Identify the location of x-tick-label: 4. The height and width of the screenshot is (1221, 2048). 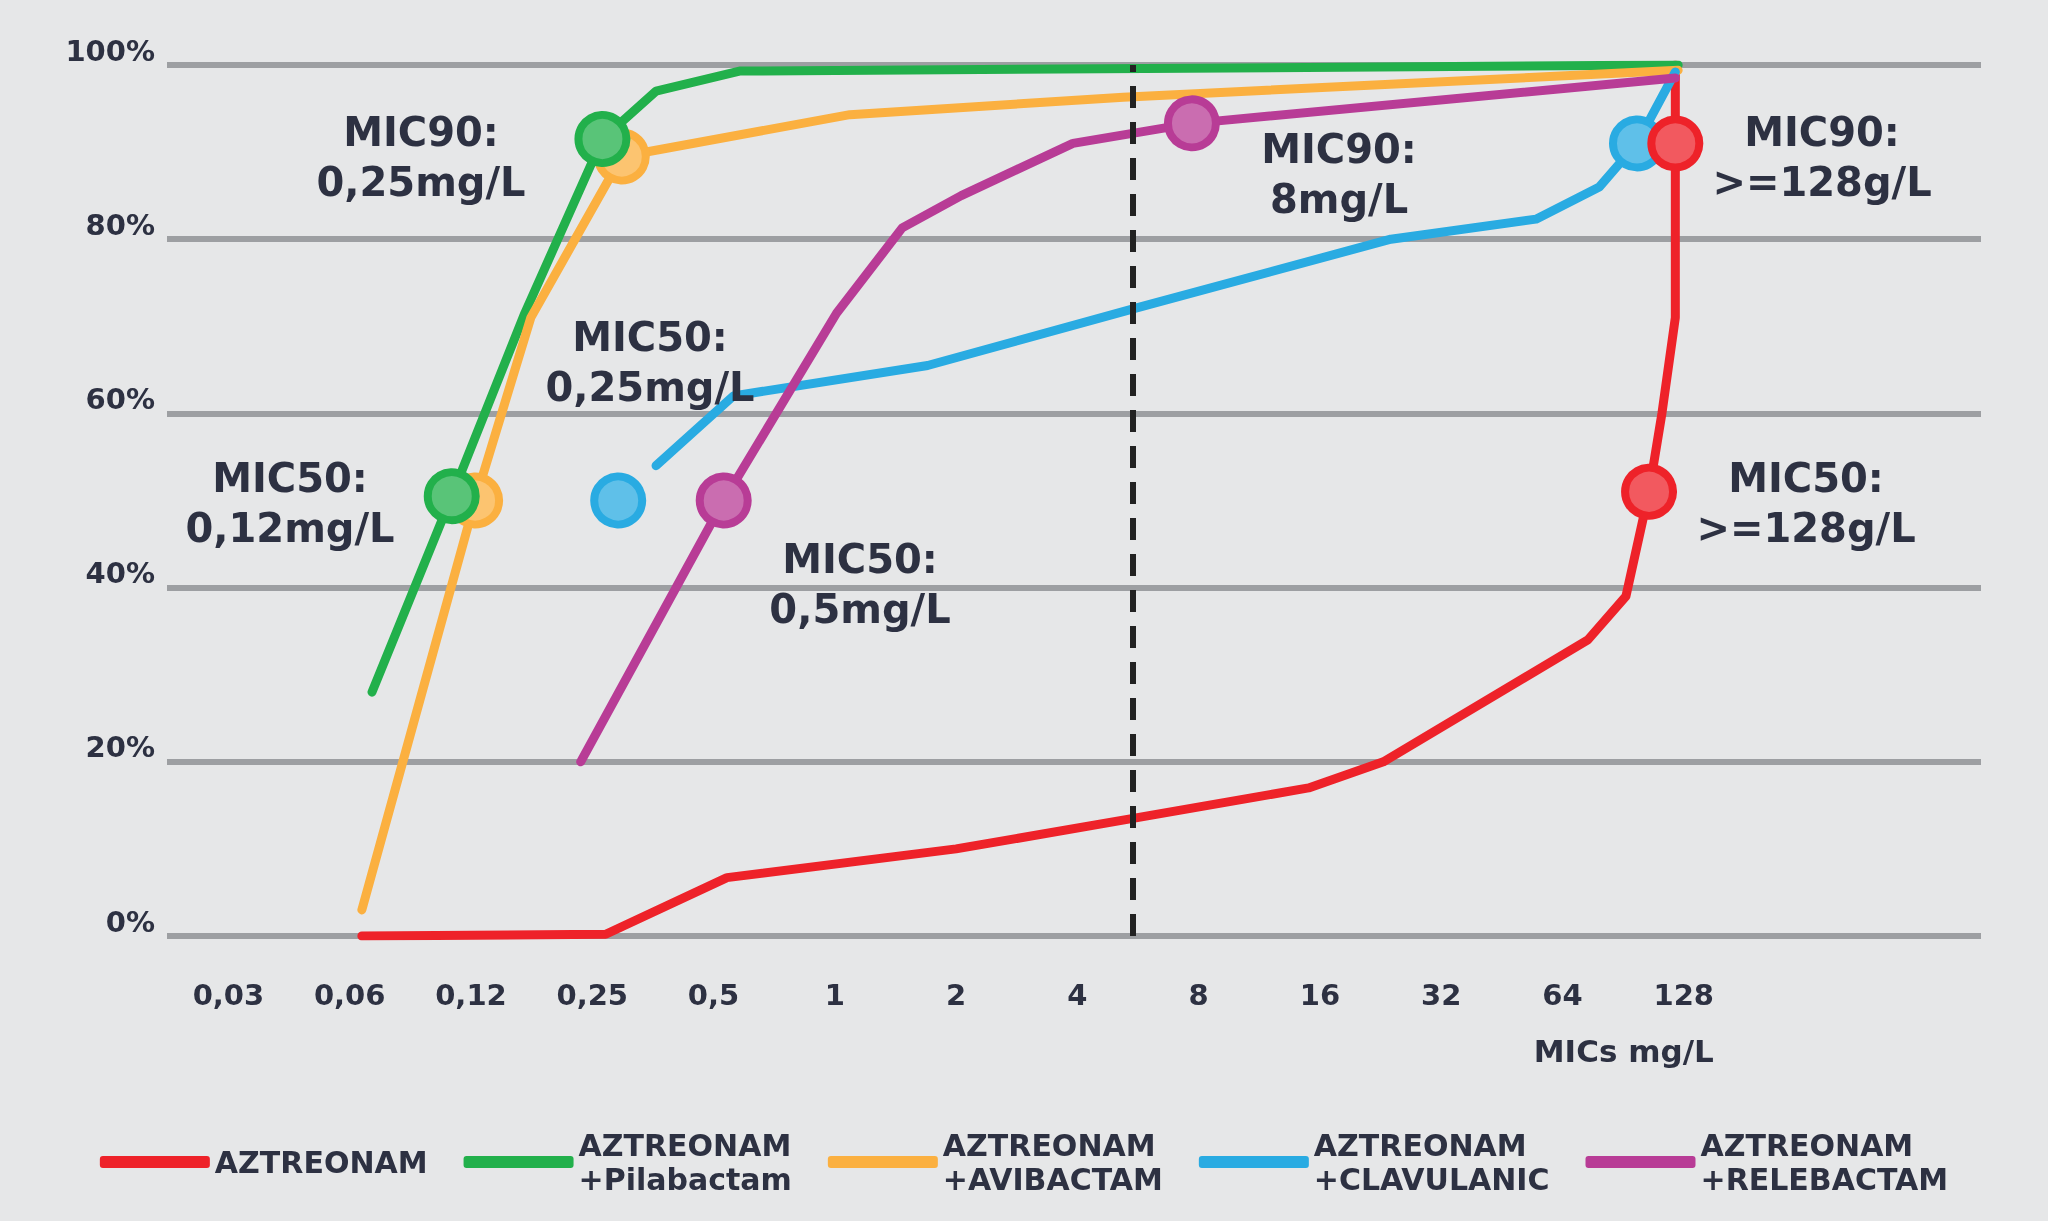
(1077, 994).